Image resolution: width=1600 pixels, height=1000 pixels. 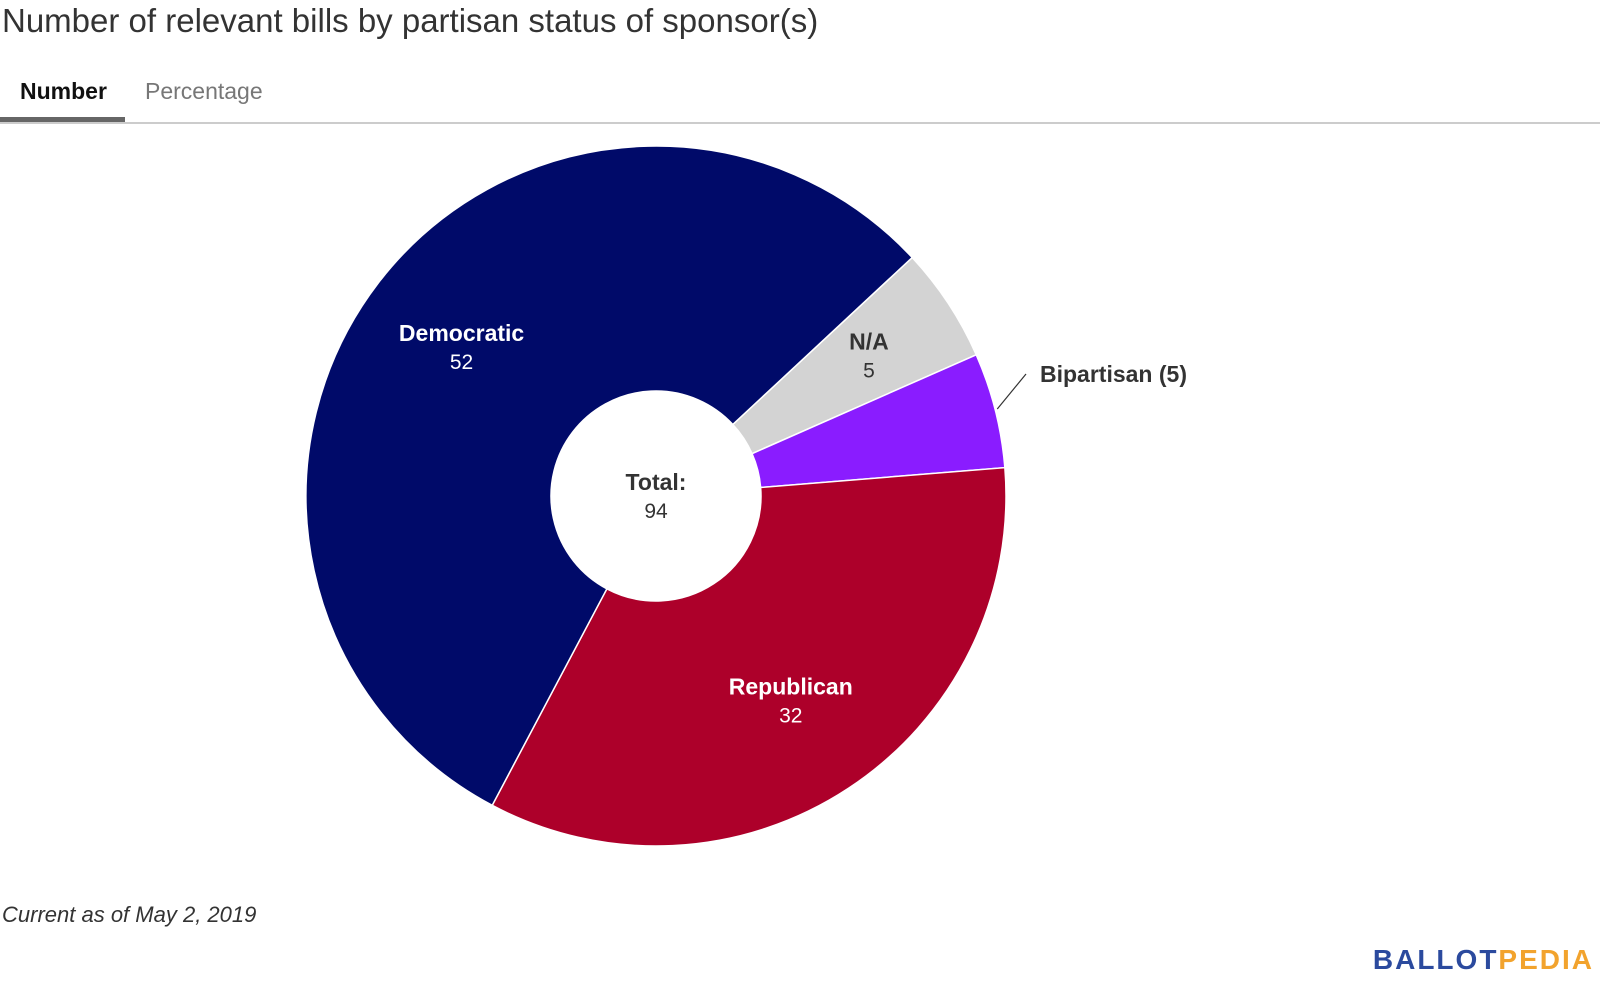 I want to click on slice-value-n-a: 5, so click(x=869, y=371).